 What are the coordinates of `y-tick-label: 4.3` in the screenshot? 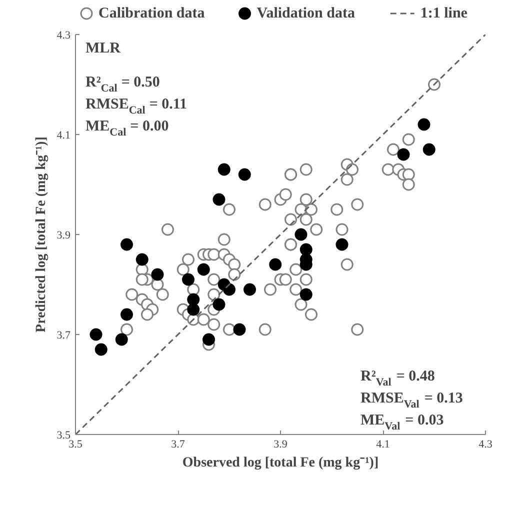 It's located at (63, 36).